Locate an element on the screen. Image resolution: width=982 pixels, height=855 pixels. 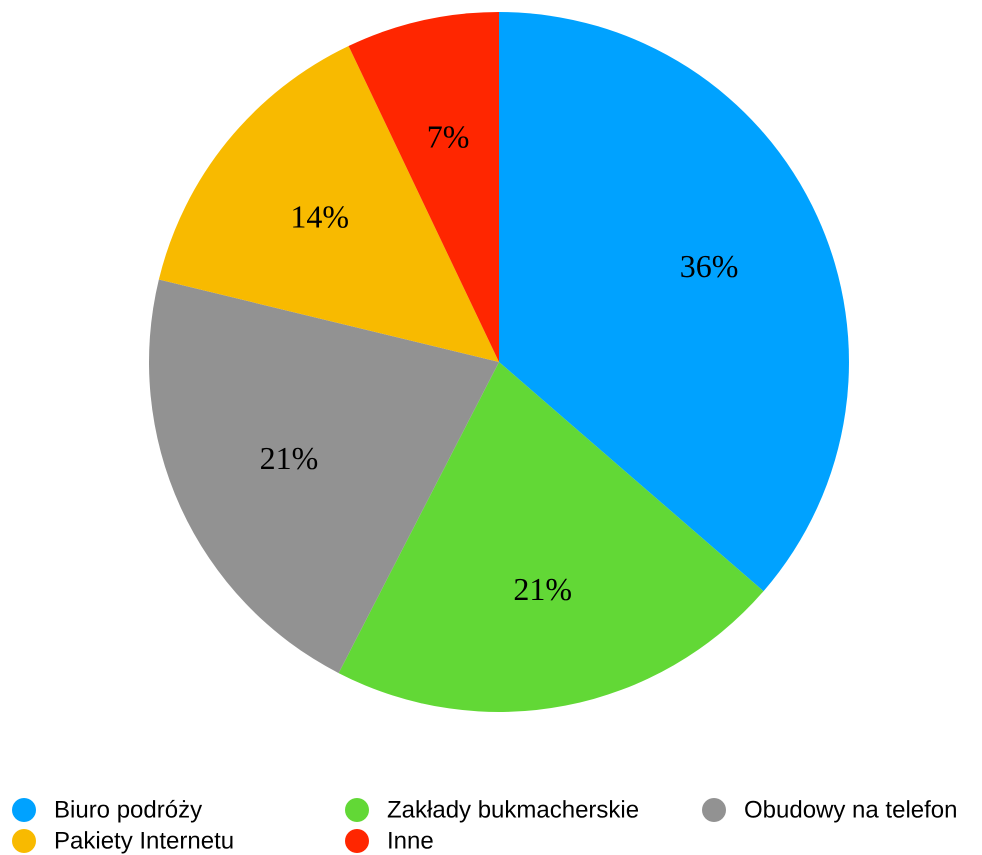
legend-label: Pakiety Internetu is located at coordinates (144, 841).